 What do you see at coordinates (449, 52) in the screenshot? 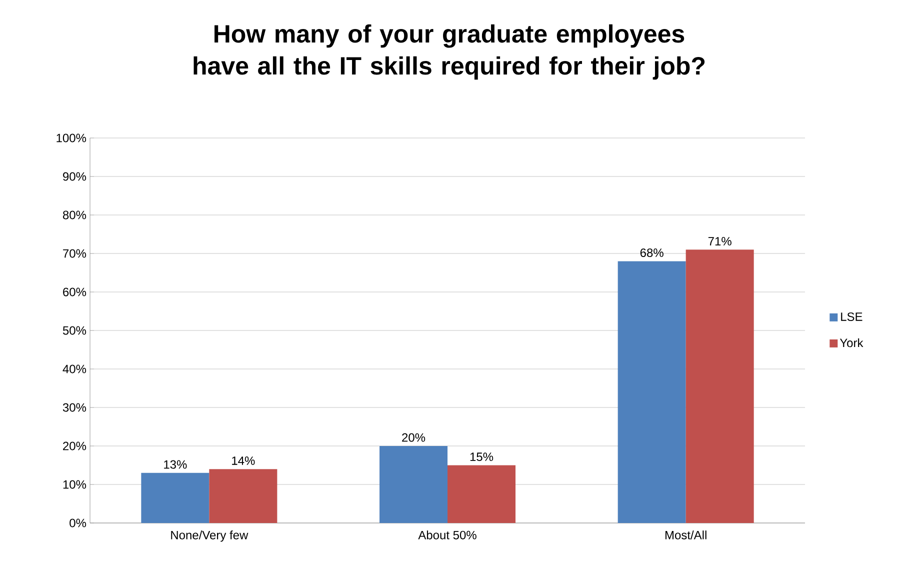
I see `chart-title: How many of your graduate employees have all the IT skills required for their job?` at bounding box center [449, 52].